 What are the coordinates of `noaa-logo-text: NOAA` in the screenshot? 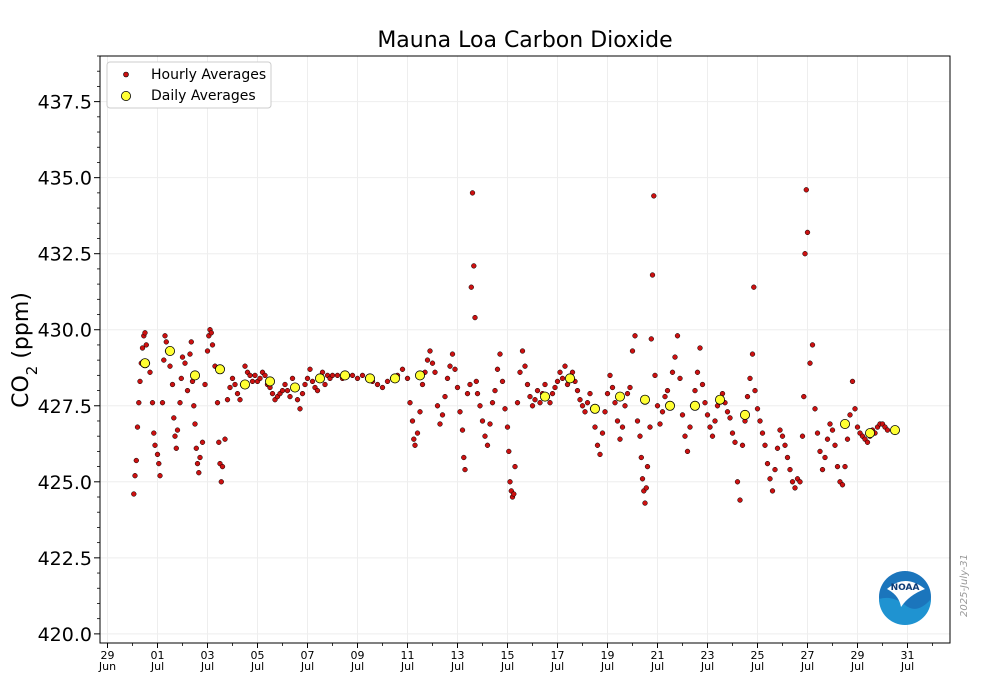 It's located at (905, 588).